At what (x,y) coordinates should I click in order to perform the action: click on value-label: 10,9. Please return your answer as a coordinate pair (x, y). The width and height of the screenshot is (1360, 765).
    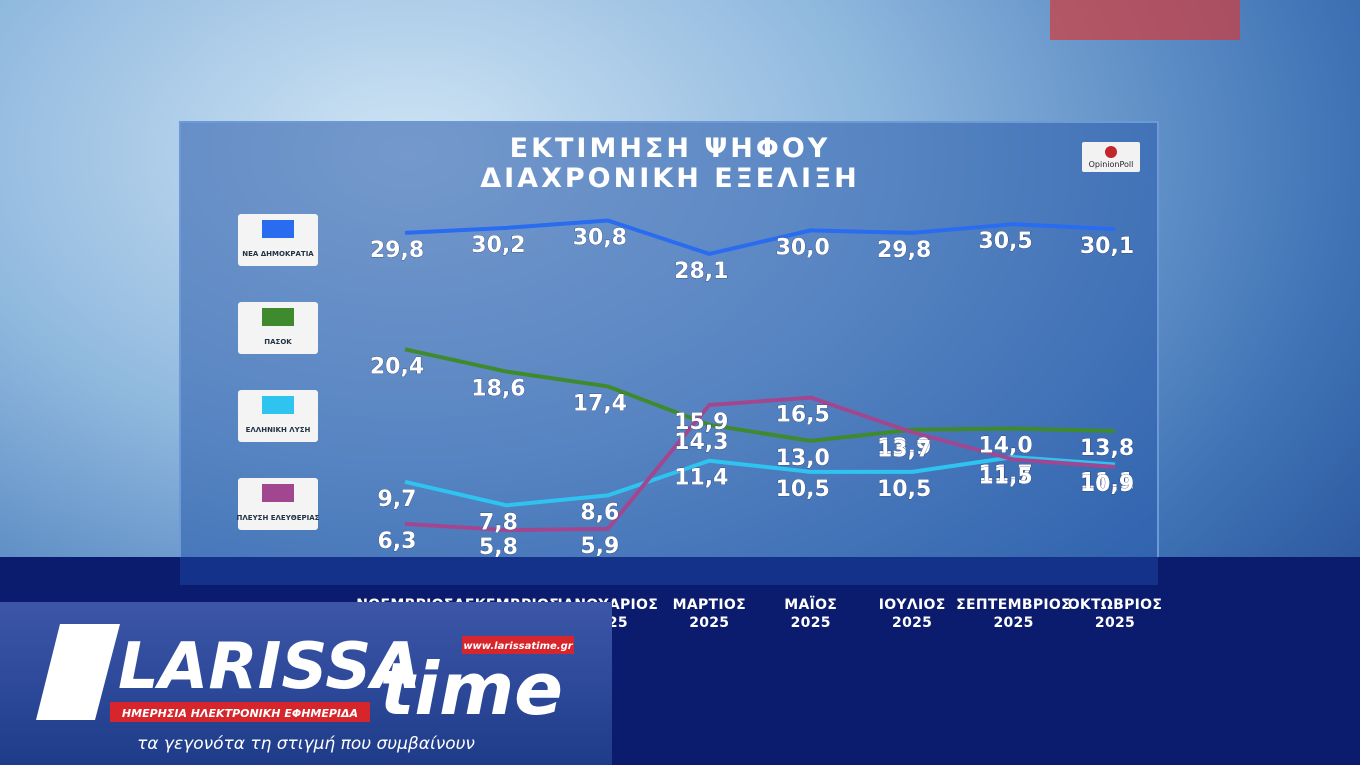
    Looking at the image, I should click on (1107, 484).